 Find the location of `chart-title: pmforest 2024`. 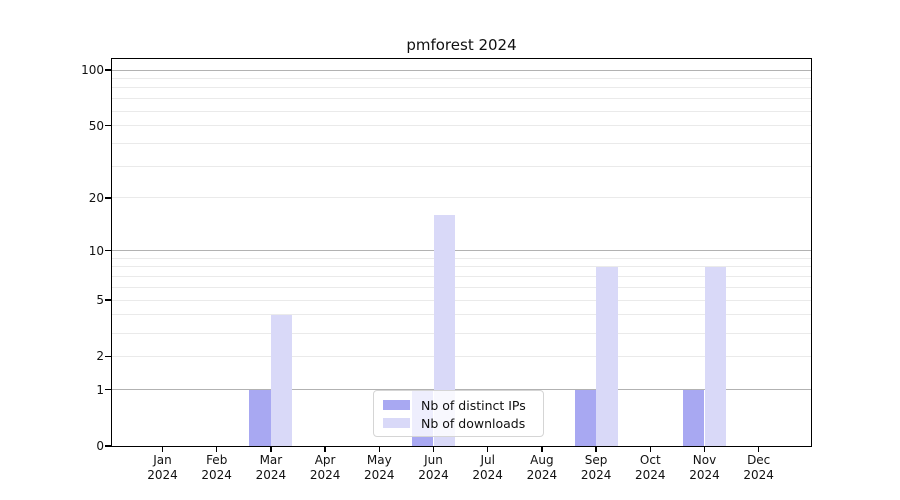

chart-title: pmforest 2024 is located at coordinates (461, 45).